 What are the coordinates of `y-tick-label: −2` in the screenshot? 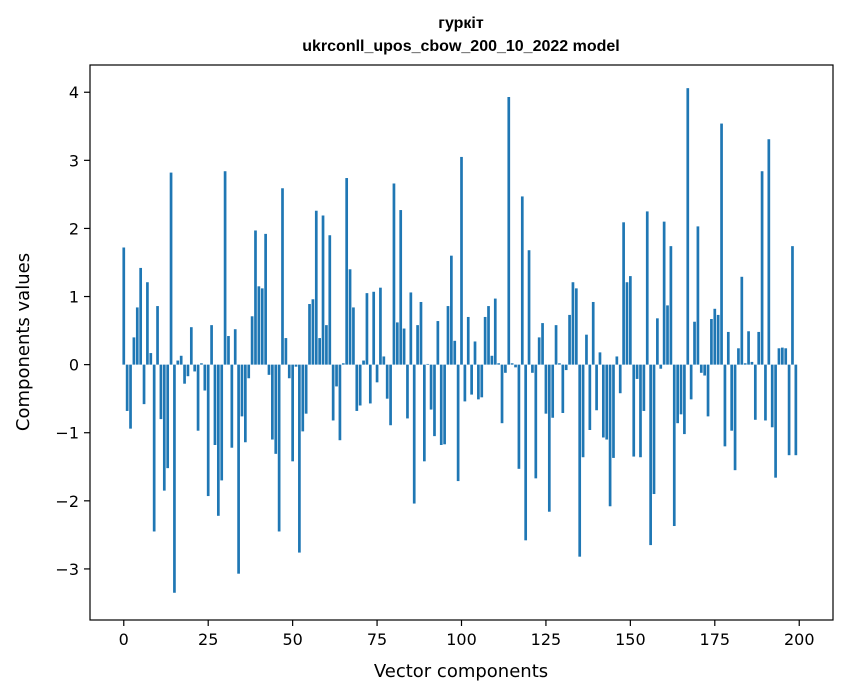 It's located at (67, 501).